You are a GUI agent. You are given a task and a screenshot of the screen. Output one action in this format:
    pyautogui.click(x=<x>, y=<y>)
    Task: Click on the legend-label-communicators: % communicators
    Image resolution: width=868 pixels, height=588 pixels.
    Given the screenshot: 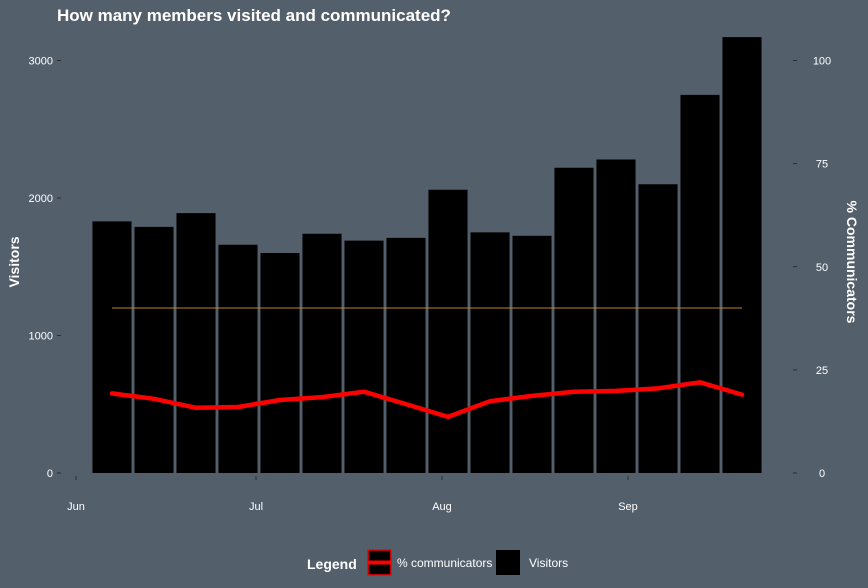 What is the action you would take?
    pyautogui.click(x=444, y=563)
    